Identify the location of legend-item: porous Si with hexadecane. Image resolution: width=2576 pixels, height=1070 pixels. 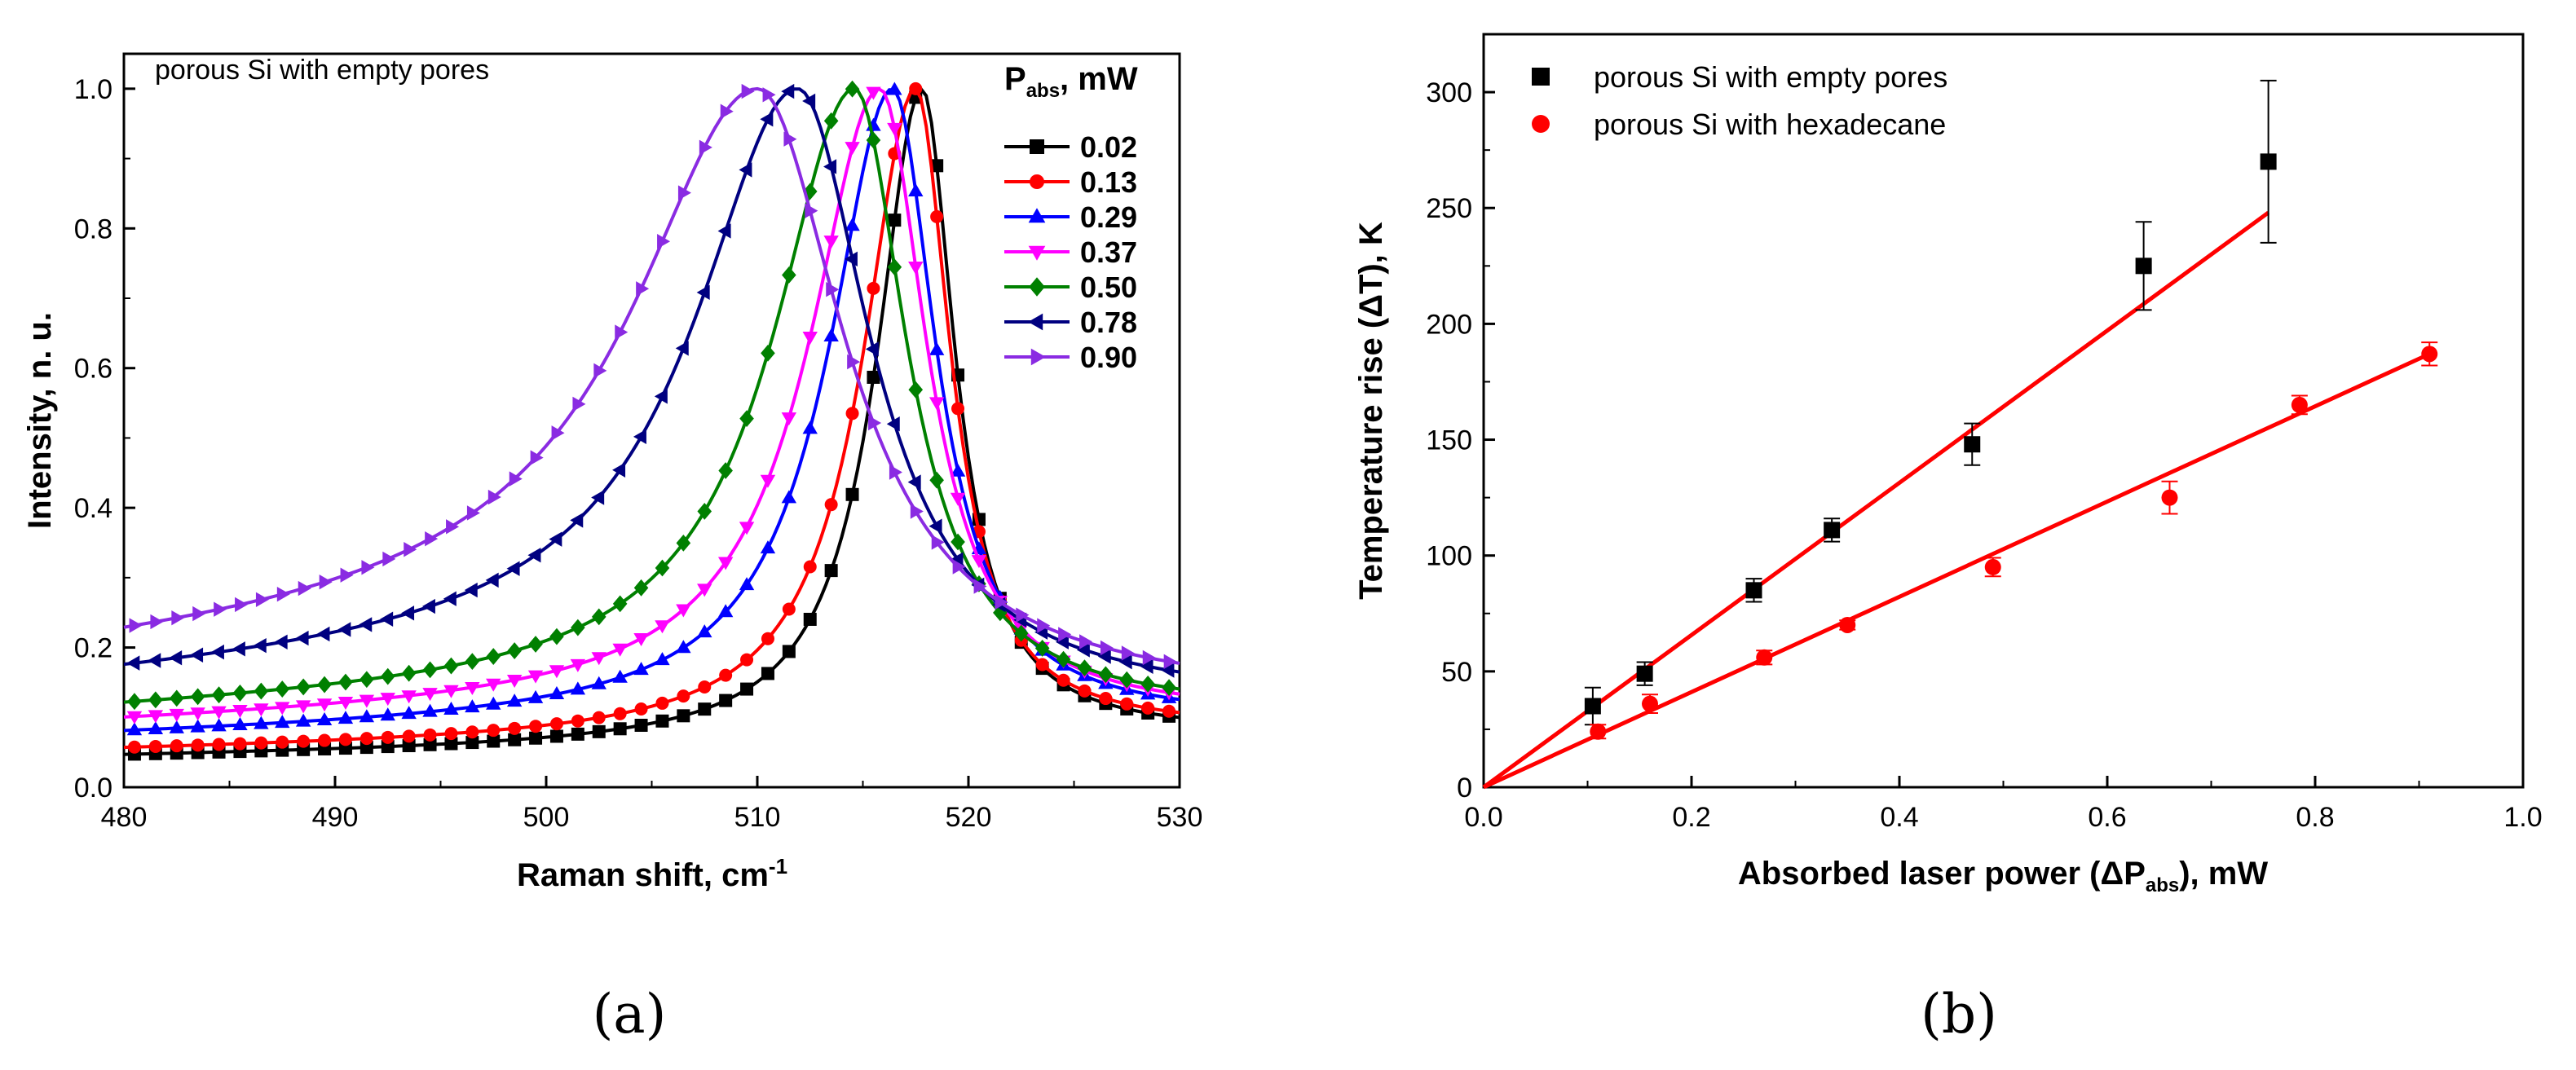
(1739, 125).